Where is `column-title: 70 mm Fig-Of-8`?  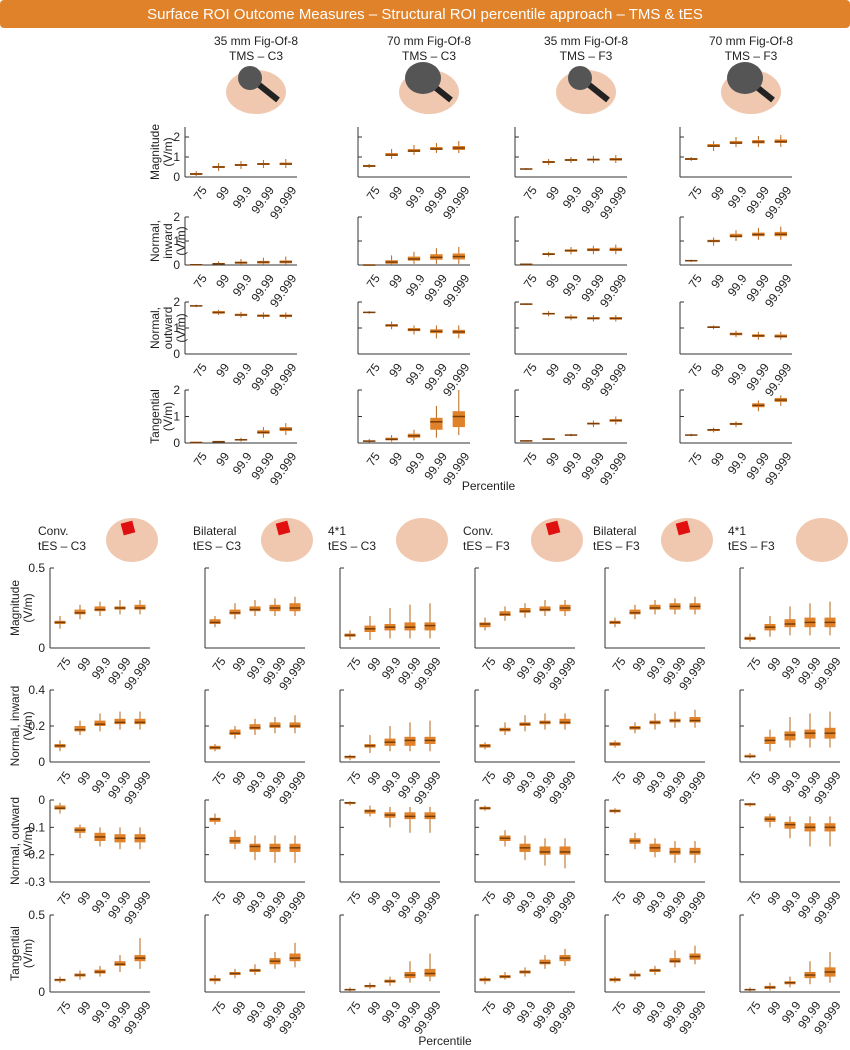 column-title: 70 mm Fig-Of-8 is located at coordinates (751, 41).